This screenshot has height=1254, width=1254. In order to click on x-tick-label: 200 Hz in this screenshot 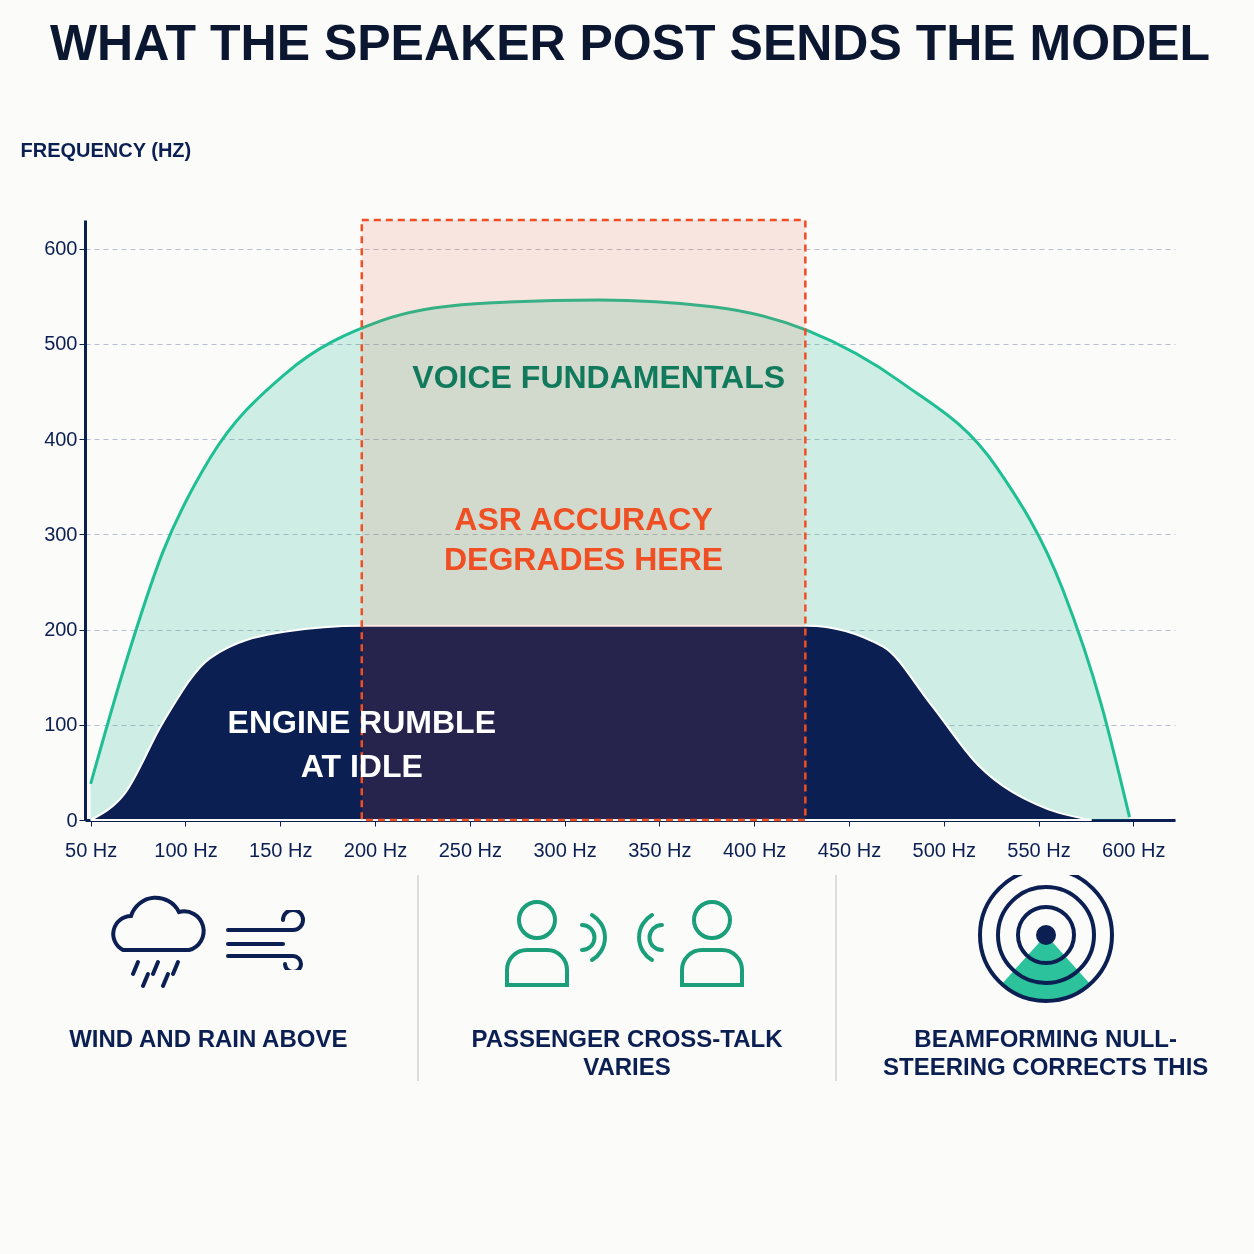, I will do `click(375, 849)`.